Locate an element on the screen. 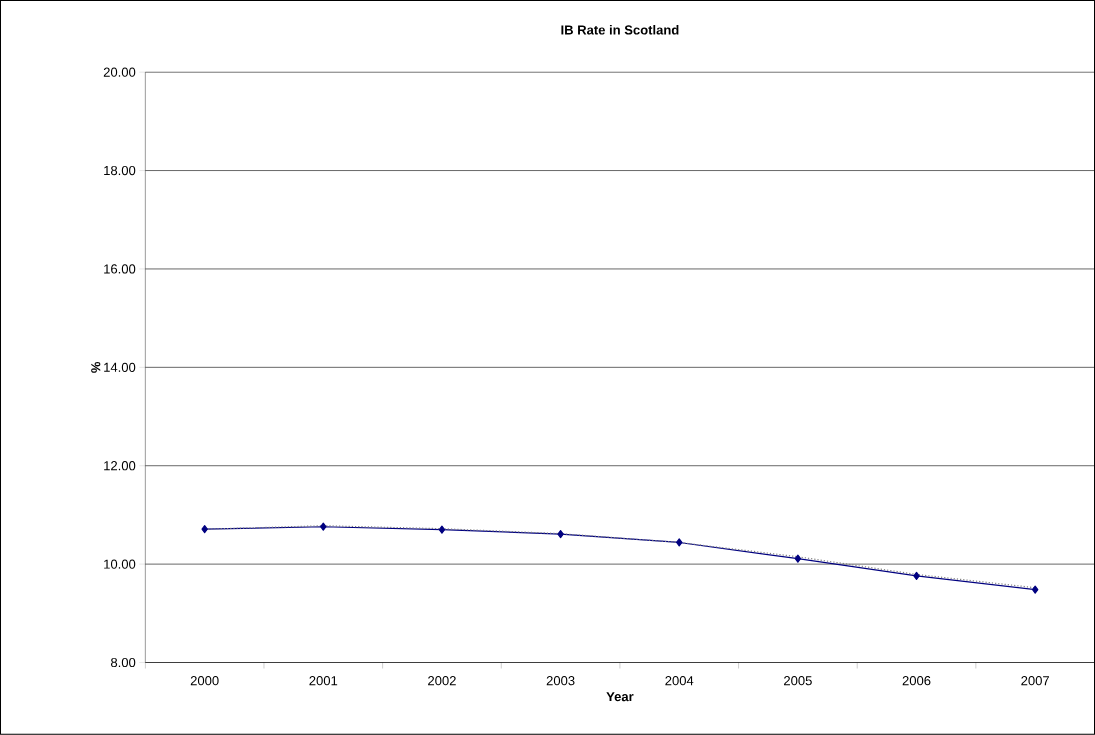  x-tick-label: 2006 is located at coordinates (916, 681).